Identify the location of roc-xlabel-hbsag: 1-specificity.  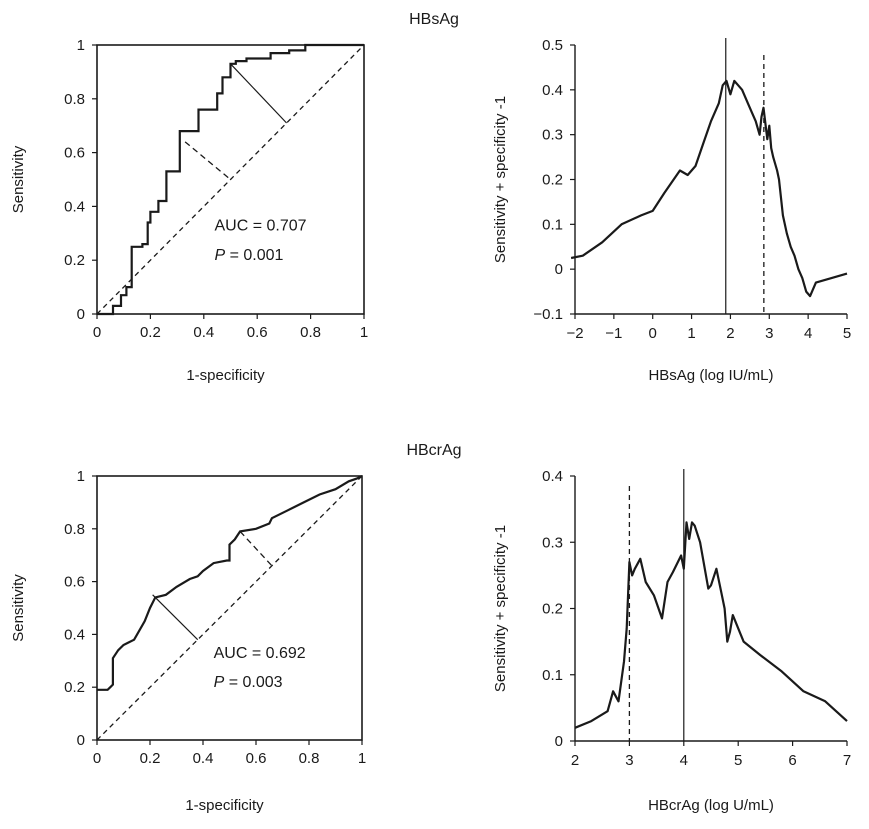
(225, 375).